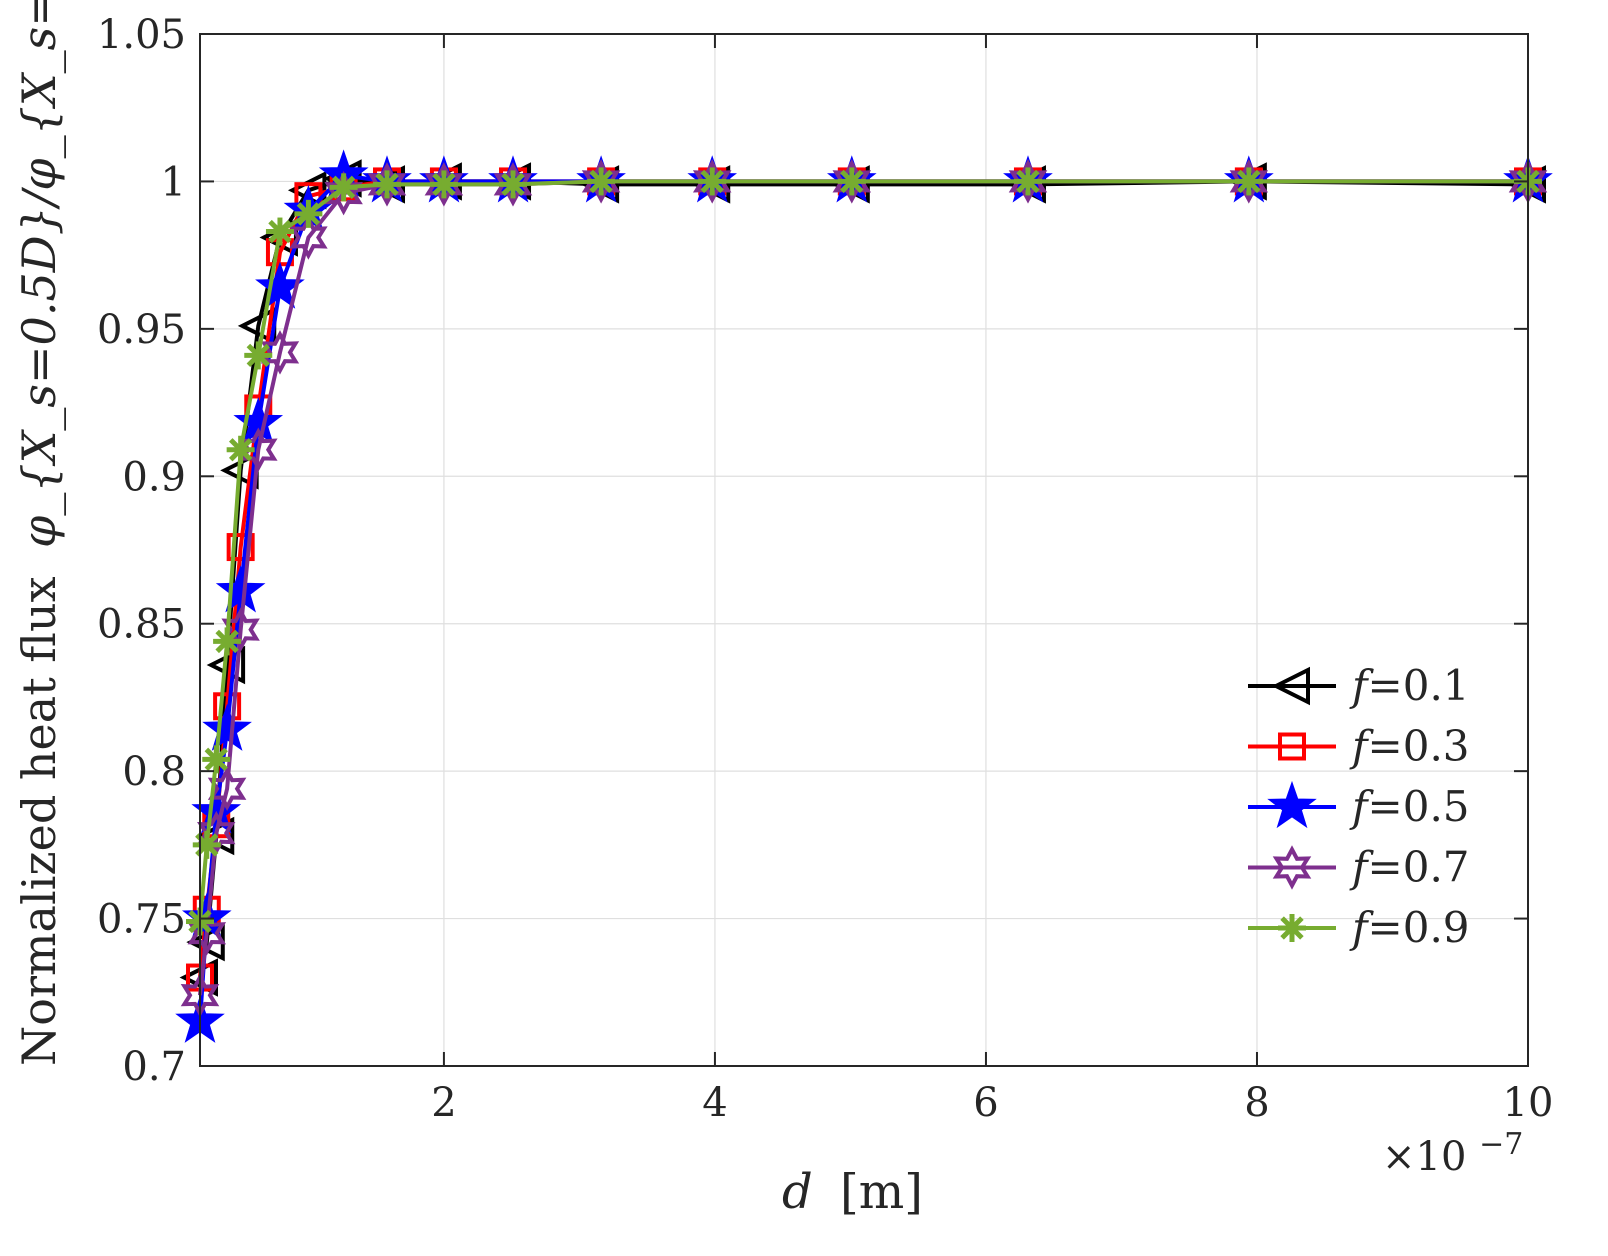 The width and height of the screenshot is (1608, 1256). I want to click on legend-label: f=0.3, so click(1409, 746).